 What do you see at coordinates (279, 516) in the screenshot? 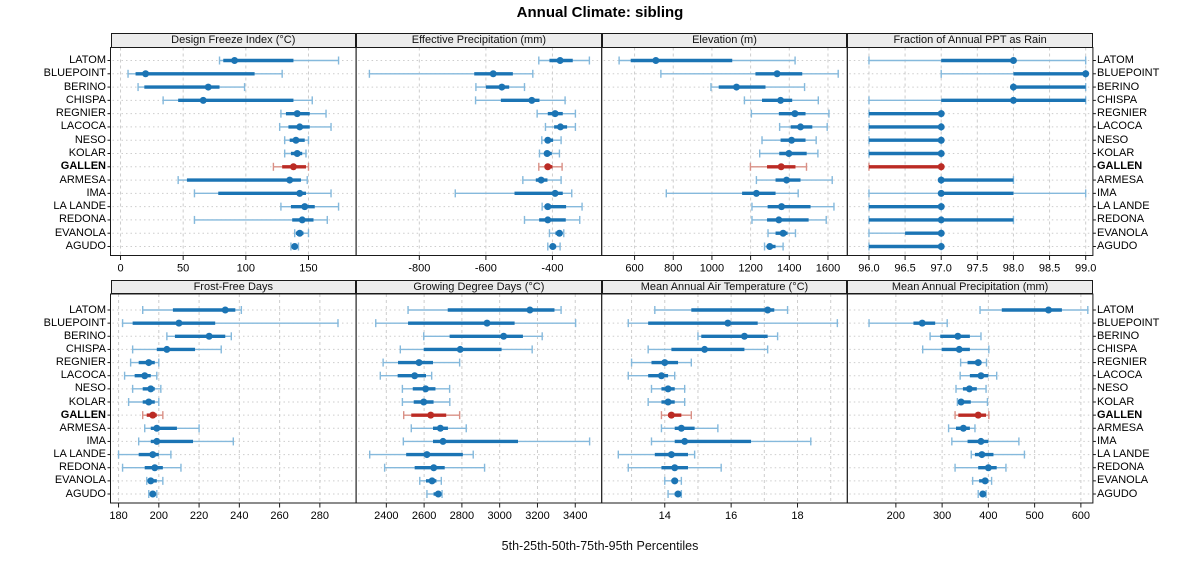
I see `tick-label: 260` at bounding box center [279, 516].